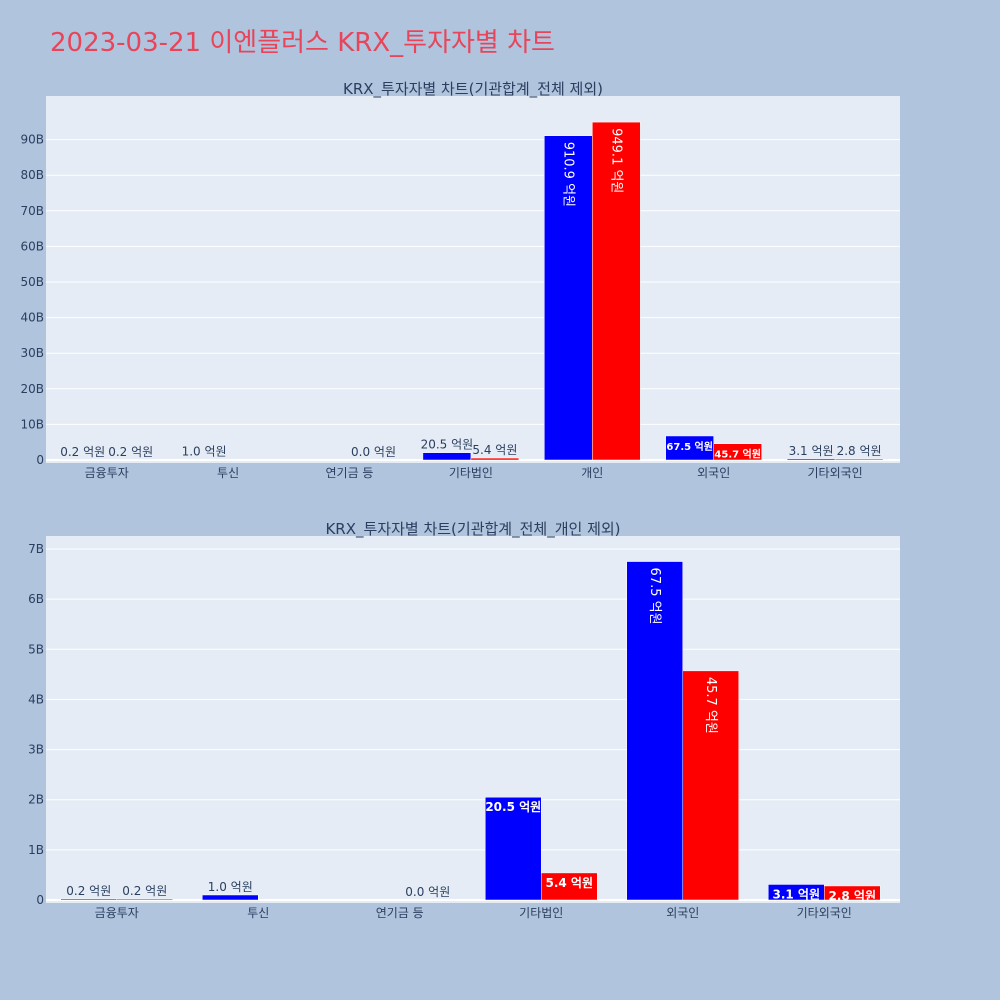 Image resolution: width=1000 pixels, height=1000 pixels. Describe the element at coordinates (615, 160) in the screenshot. I see `data-label: 949.1 억원` at that location.